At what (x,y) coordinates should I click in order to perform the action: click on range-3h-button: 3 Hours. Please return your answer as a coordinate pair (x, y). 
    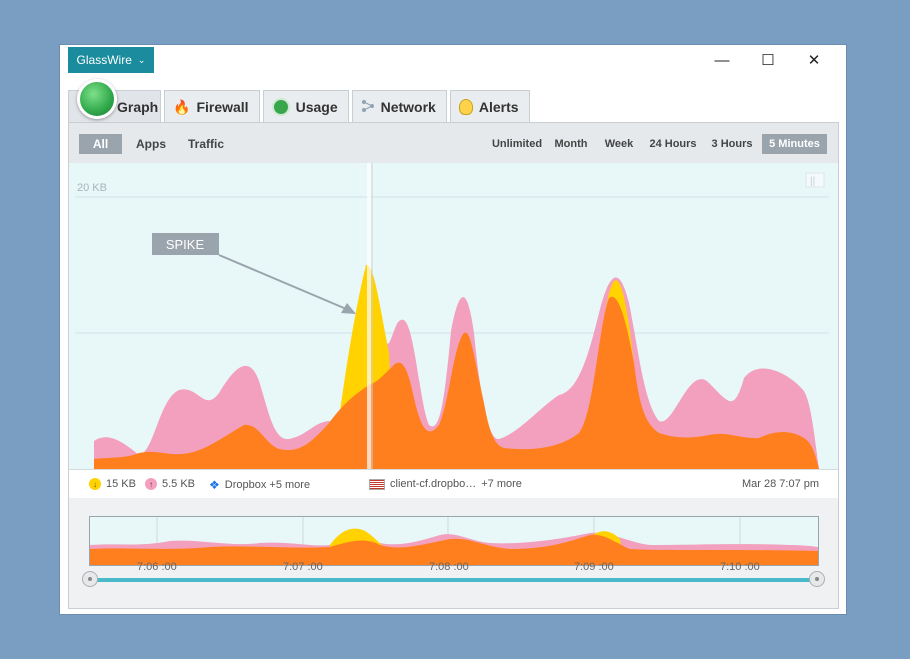
    Looking at the image, I should click on (732, 144).